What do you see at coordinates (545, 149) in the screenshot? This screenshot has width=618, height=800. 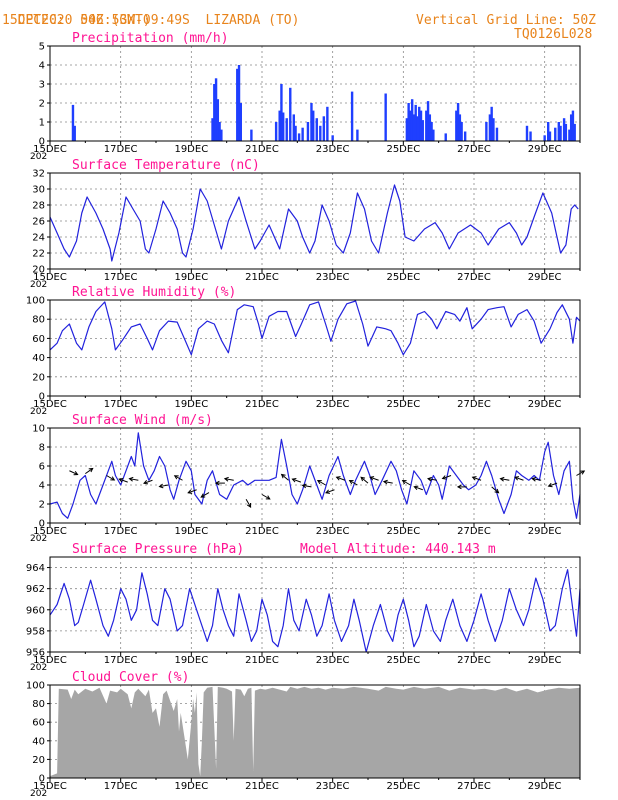 I see `precip-xtick-label: 29DEC` at bounding box center [545, 149].